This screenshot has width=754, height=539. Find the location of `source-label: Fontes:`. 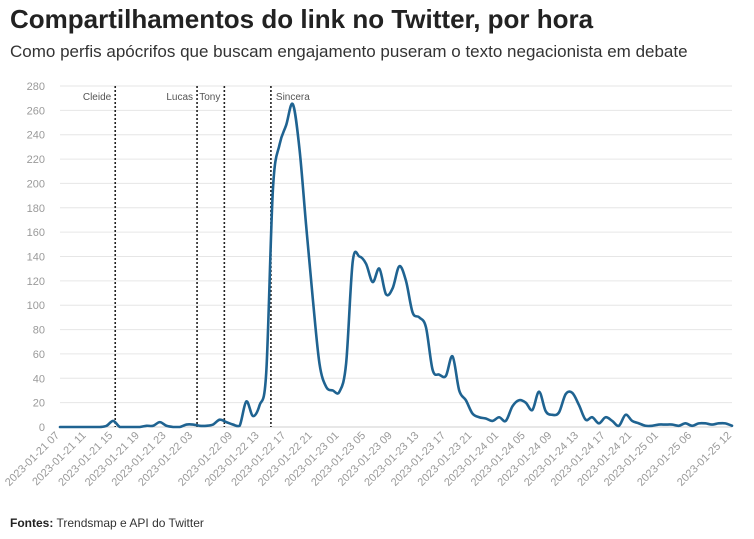

source-label: Fontes: is located at coordinates (32, 523).